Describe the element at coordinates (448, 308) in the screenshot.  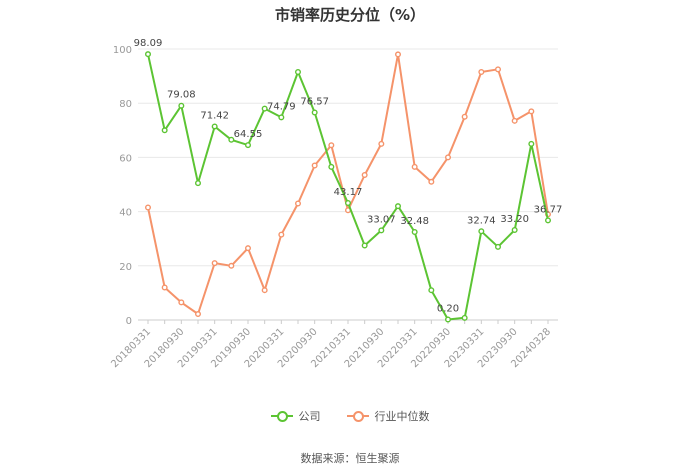
I see `data-label-0-18: 0.20` at that location.